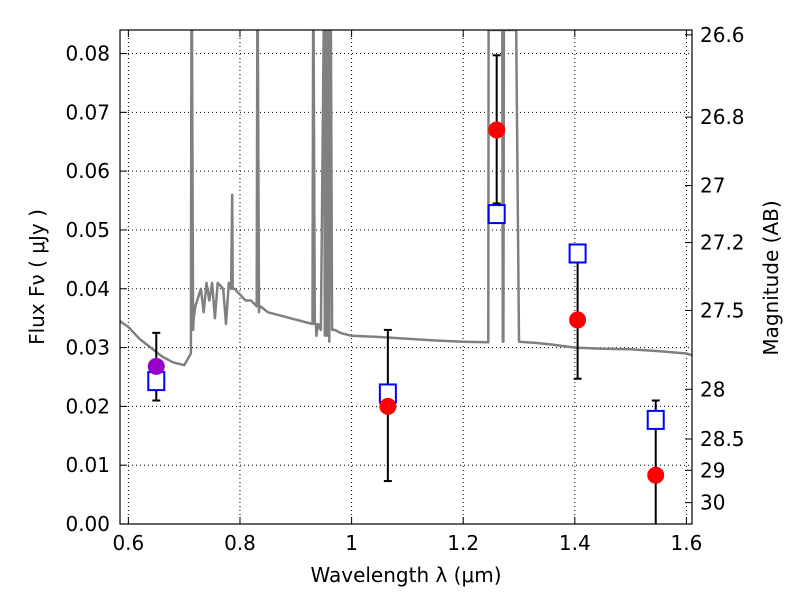  Describe the element at coordinates (37, 277) in the screenshot. I see `y-axis-title: Flux Fν ( μJy )` at that location.